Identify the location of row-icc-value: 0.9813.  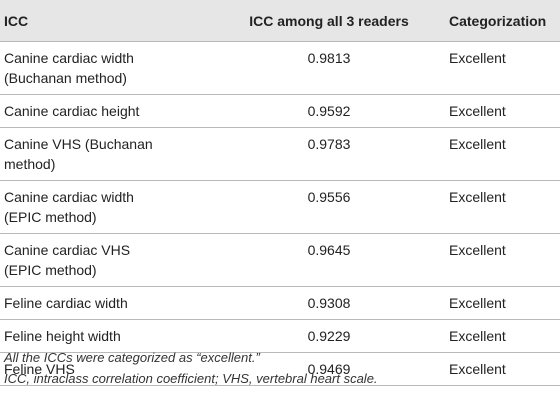
(330, 68).